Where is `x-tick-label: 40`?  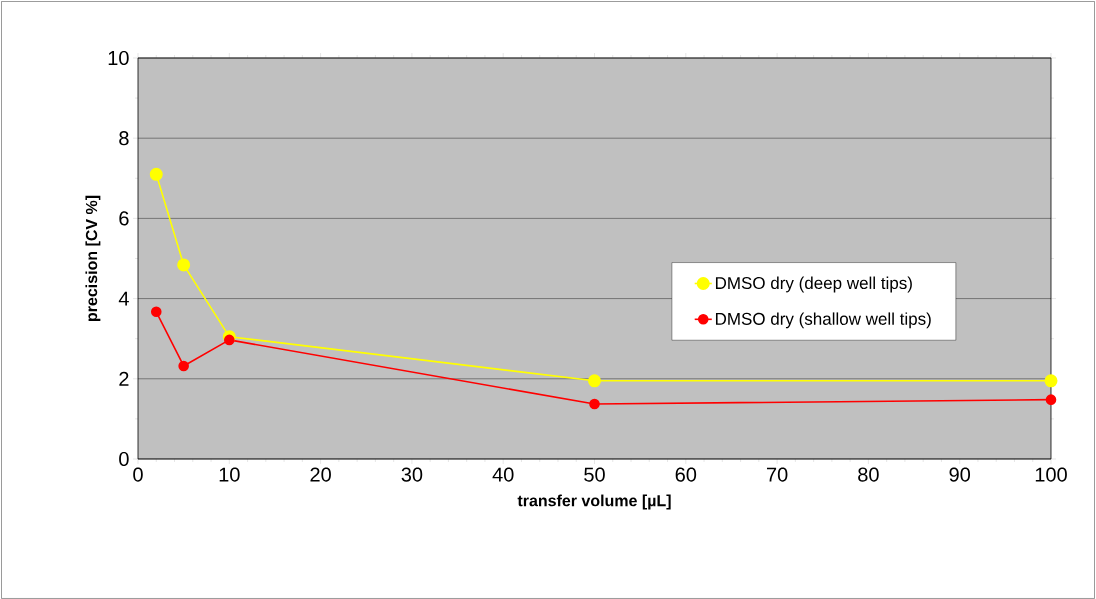 x-tick-label: 40 is located at coordinates (503, 474).